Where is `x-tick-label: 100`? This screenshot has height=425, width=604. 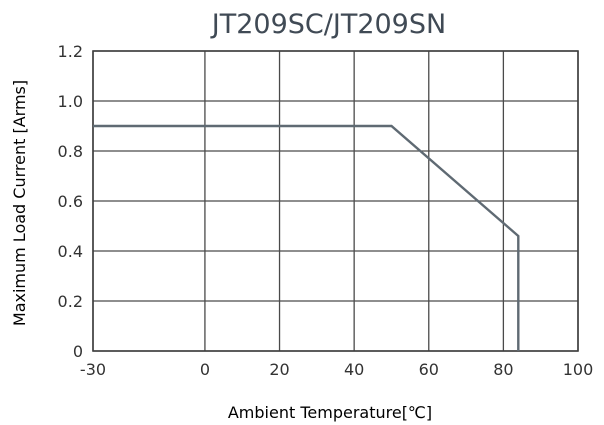 x-tick-label: 100 is located at coordinates (578, 369).